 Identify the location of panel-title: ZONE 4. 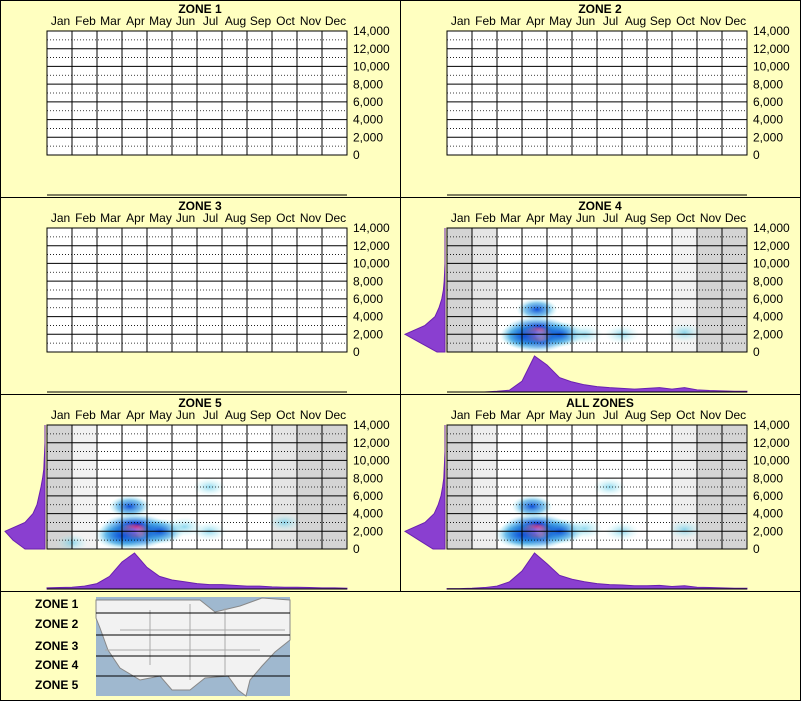
(600, 206).